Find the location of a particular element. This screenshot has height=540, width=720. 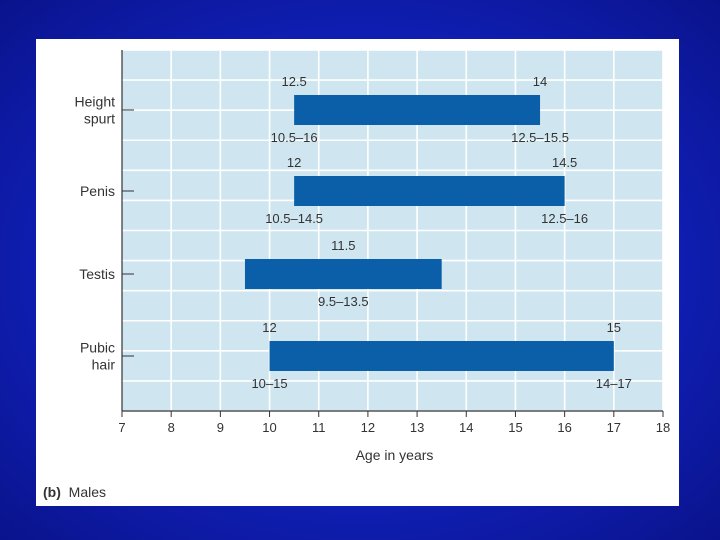

x-tick-label: 9 is located at coordinates (220, 427).